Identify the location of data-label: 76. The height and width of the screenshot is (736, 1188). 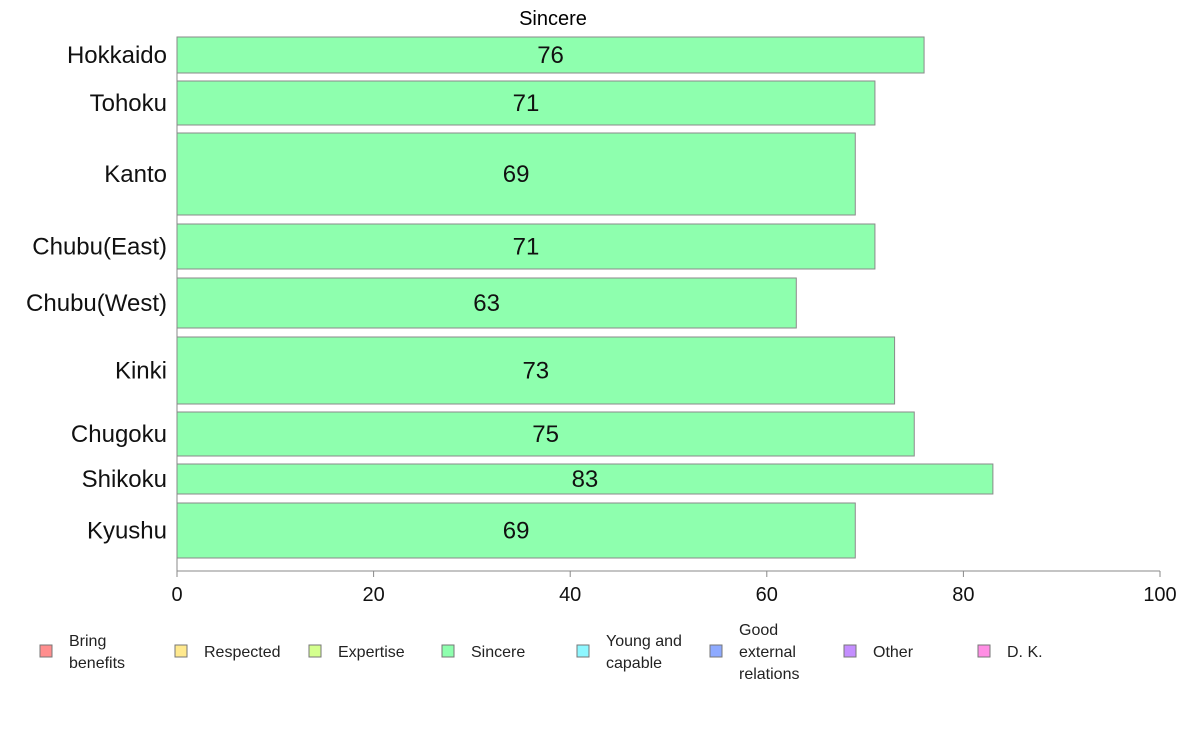
(550, 55).